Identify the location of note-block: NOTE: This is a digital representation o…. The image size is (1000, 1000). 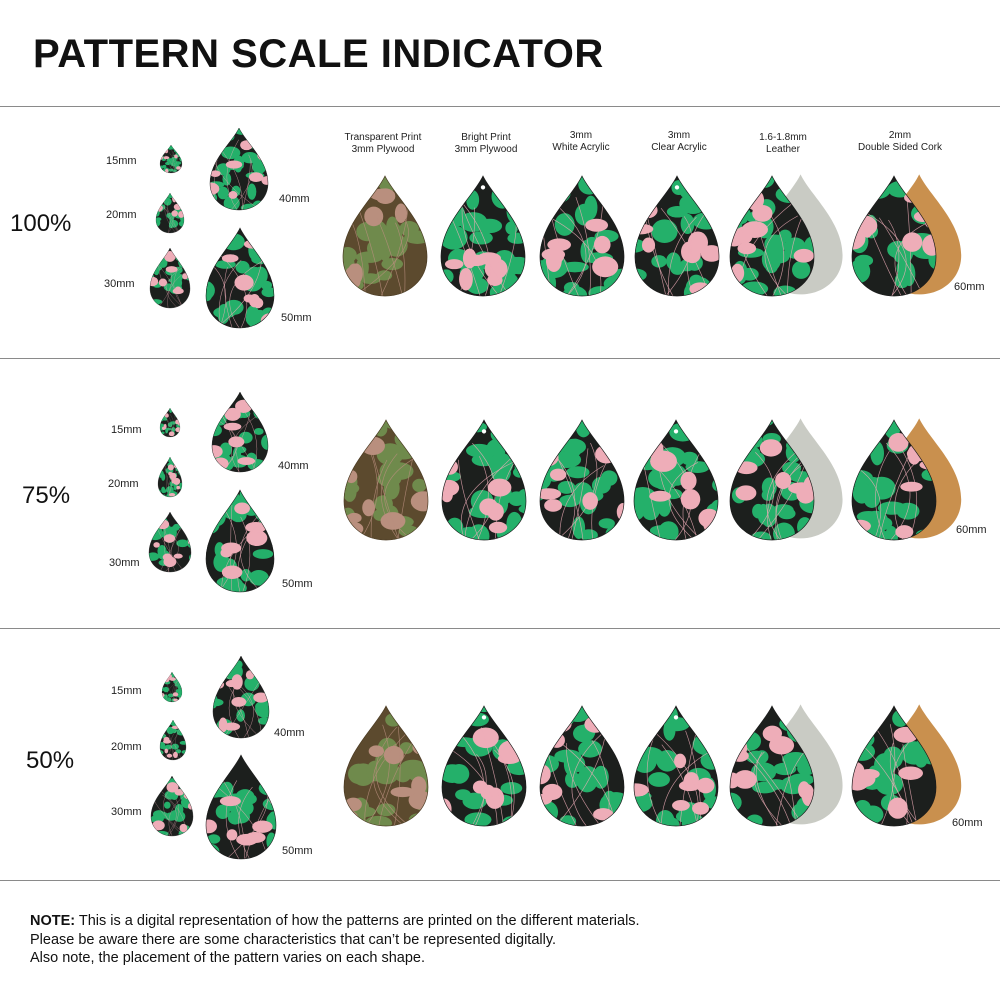
(335, 940).